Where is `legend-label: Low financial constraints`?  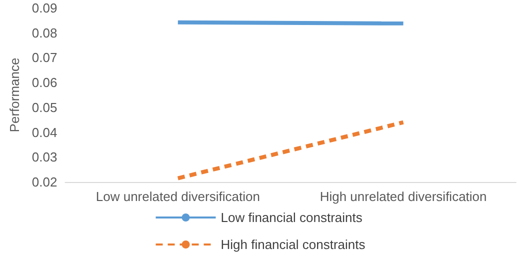 legend-label: Low financial constraints is located at coordinates (291, 217).